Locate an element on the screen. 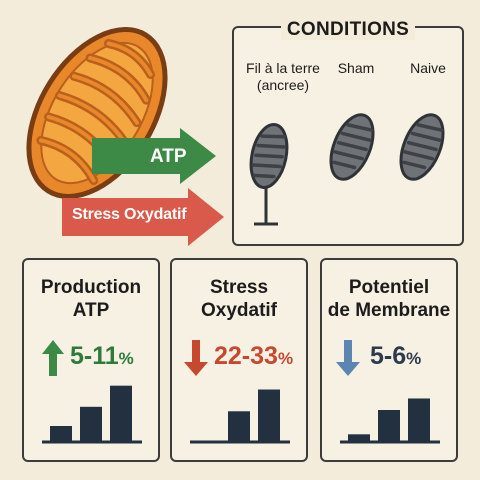 Image resolution: width=480 pixels, height=480 pixels. metric-card-membrane-potential: Potentiel de Membrane 5-6% is located at coordinates (389, 360).